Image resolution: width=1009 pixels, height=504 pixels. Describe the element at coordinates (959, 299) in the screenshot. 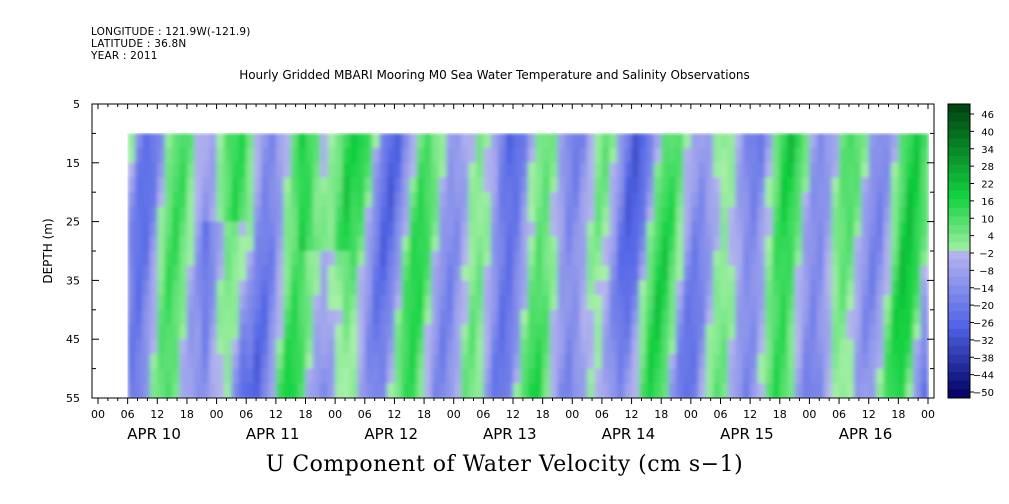

I see `colorbar-band` at that location.